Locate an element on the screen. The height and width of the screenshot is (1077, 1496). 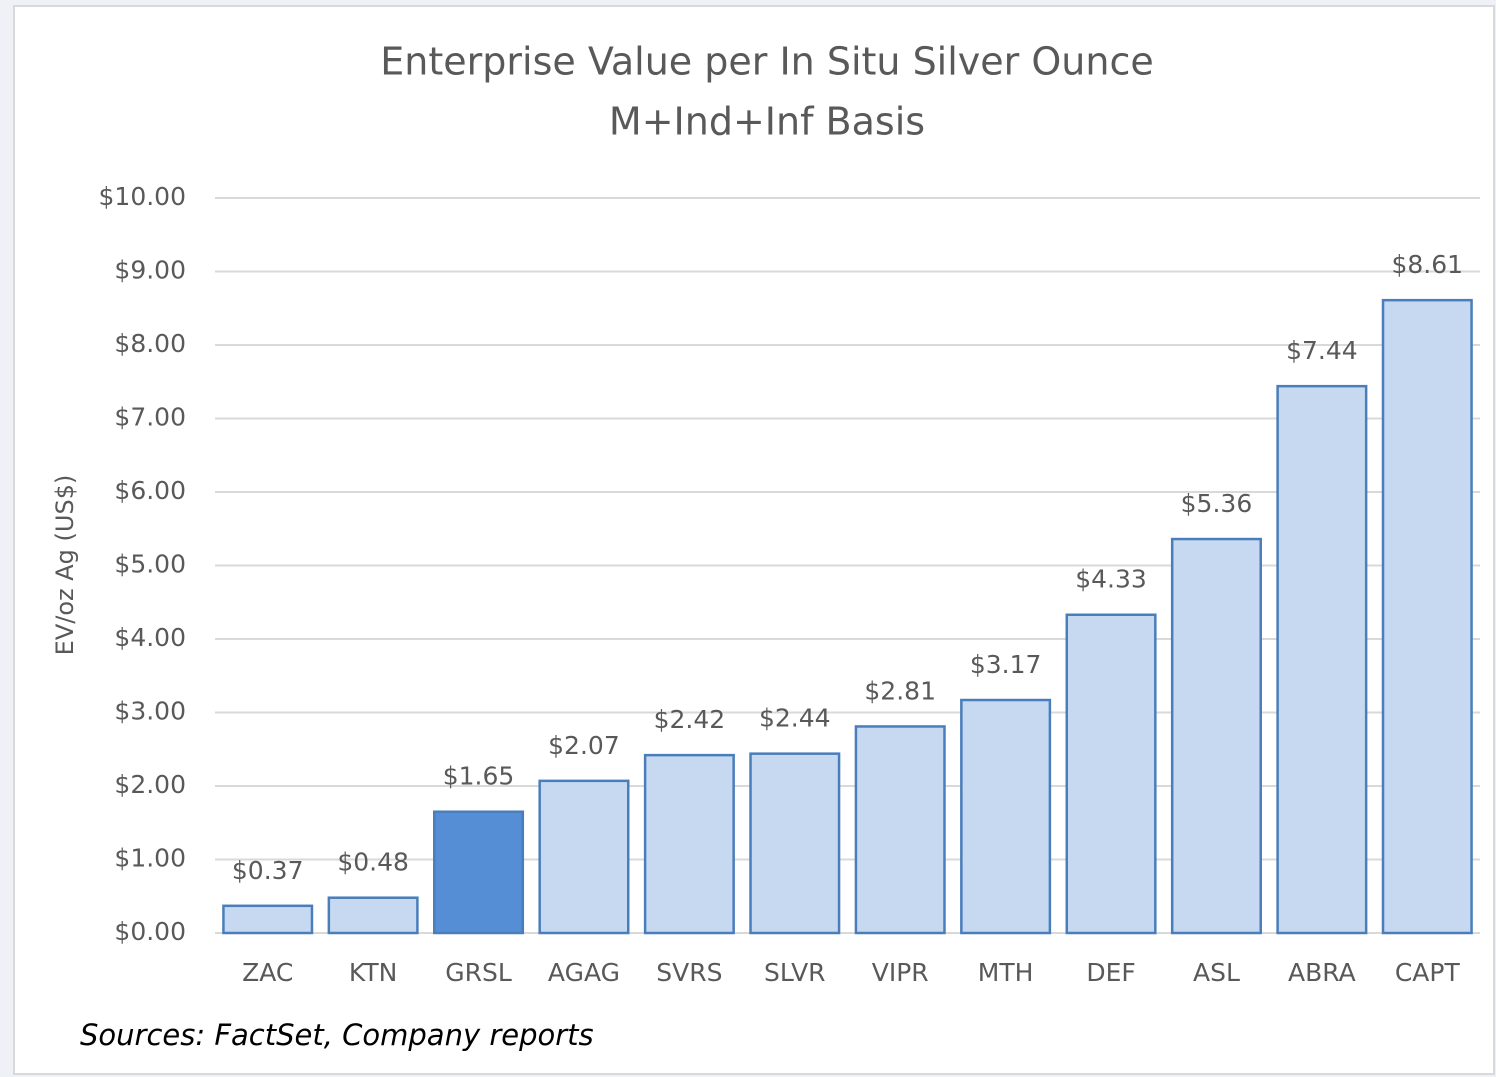
x-tick-label: ABRA is located at coordinates (1322, 972).